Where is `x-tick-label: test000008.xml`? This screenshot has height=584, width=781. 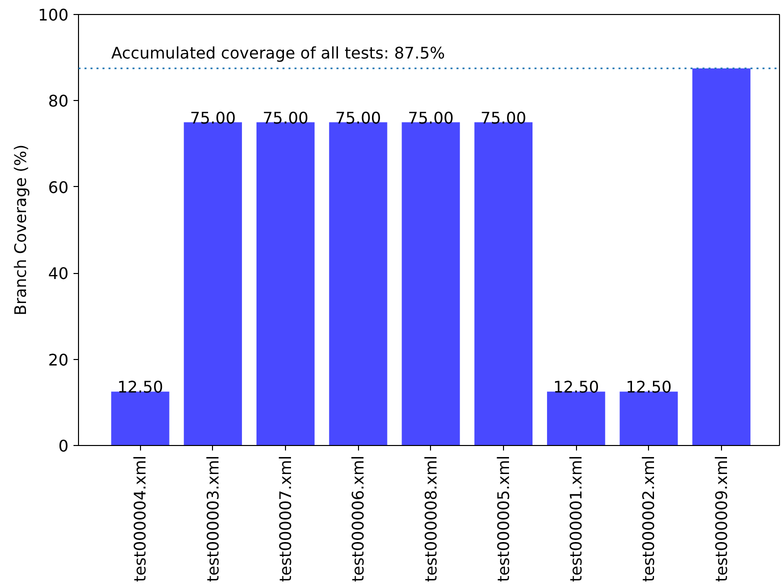 x-tick-label: test000008.xml is located at coordinates (430, 519).